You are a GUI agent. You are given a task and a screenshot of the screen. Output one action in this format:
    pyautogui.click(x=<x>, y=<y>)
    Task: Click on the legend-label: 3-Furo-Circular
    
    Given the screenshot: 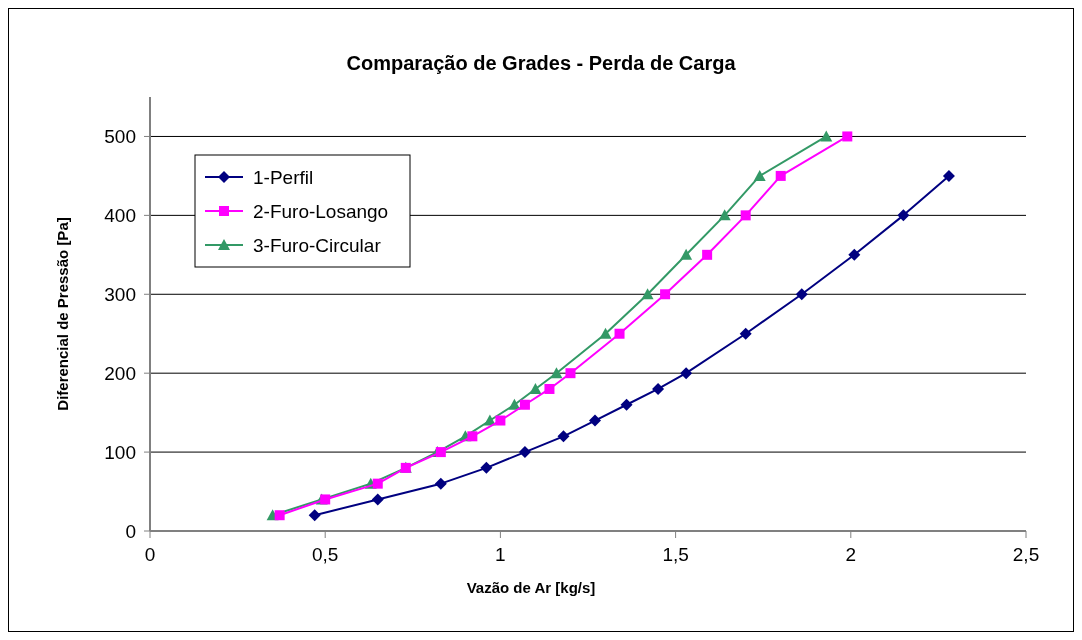 What is the action you would take?
    pyautogui.click(x=317, y=245)
    